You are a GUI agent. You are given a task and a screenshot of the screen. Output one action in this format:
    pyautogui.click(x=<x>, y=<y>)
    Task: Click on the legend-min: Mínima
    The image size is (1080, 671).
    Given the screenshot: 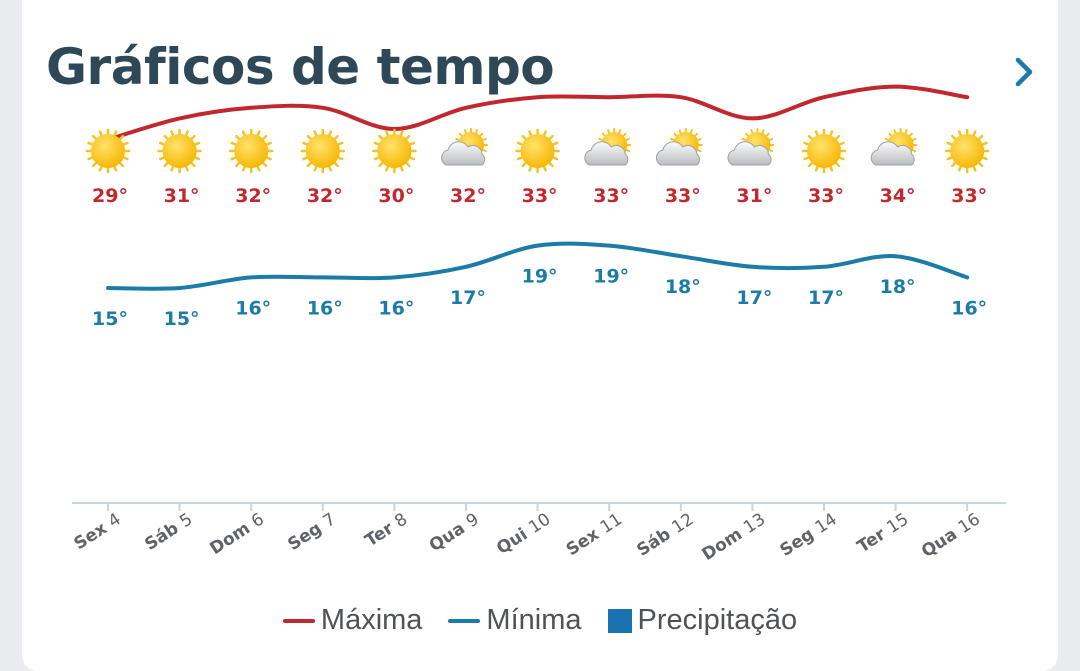 What is the action you would take?
    pyautogui.click(x=515, y=620)
    